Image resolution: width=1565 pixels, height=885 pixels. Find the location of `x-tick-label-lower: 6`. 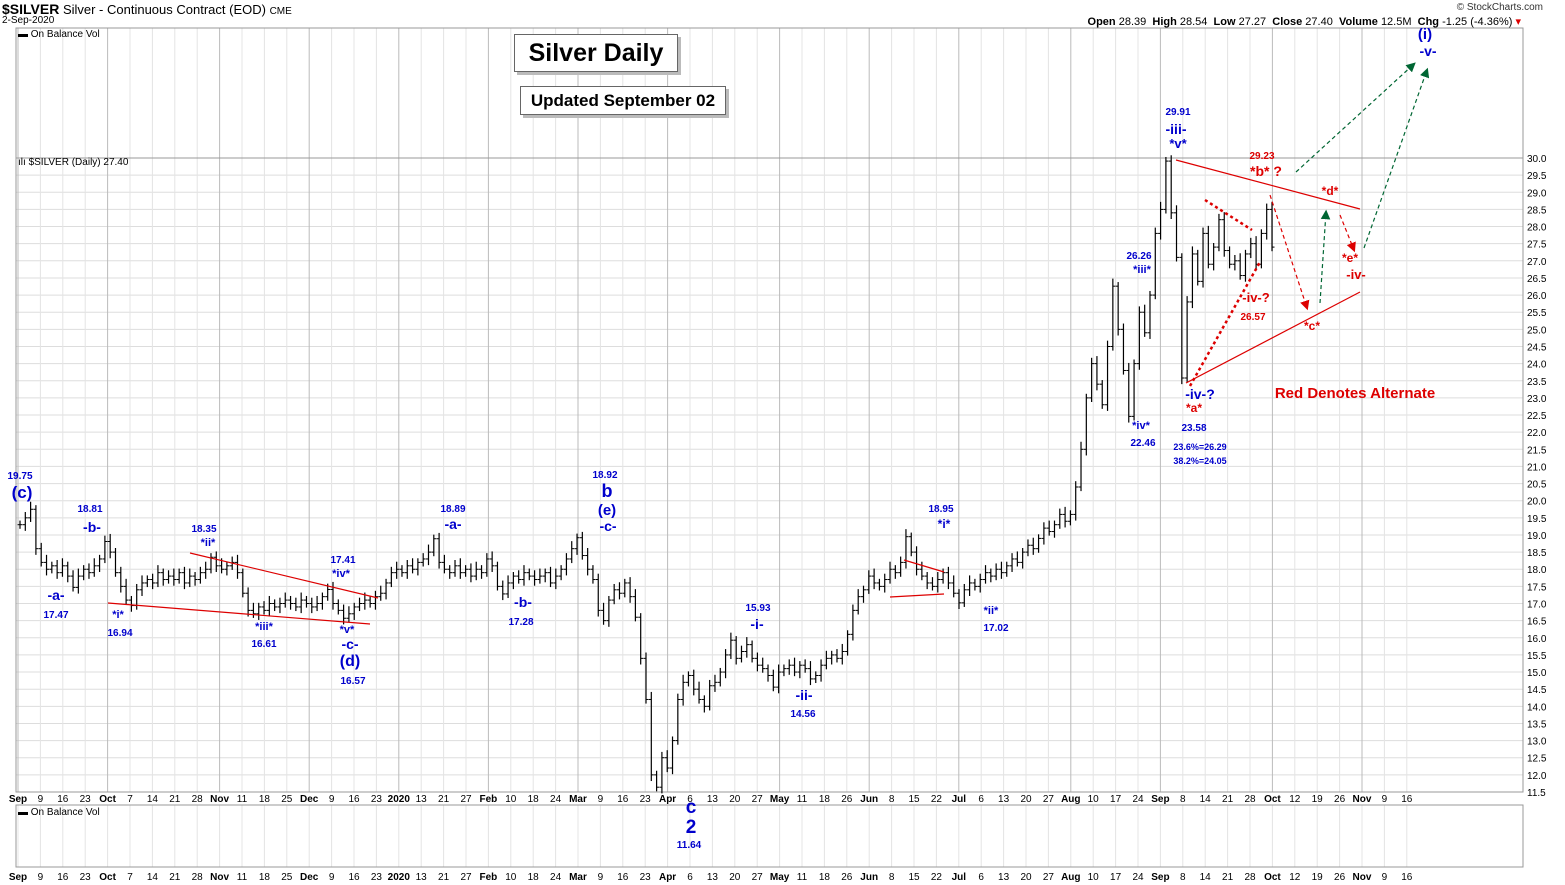

x-tick-label-lower: 6 is located at coordinates (981, 877).